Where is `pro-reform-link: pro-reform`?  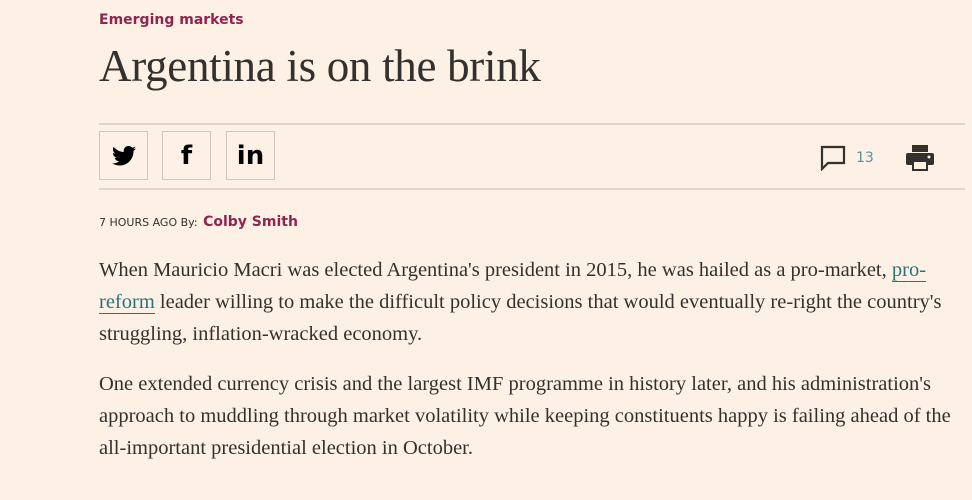 pro-reform-link: pro-reform is located at coordinates (513, 286).